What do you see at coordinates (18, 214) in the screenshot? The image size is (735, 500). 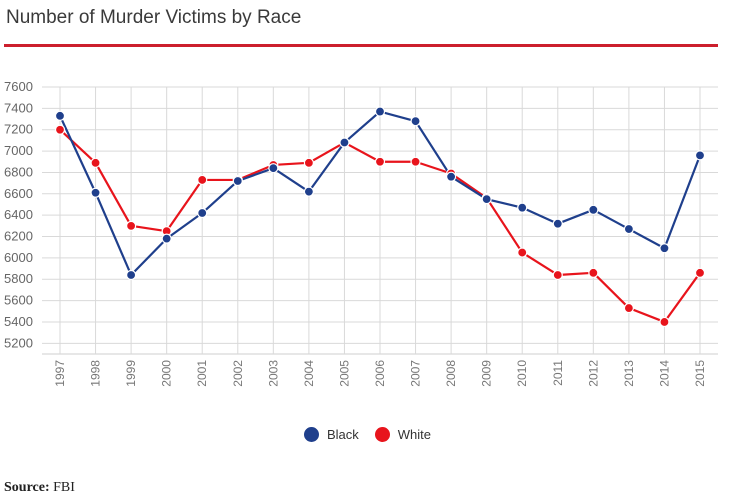 I see `y-tick-label: 6400` at bounding box center [18, 214].